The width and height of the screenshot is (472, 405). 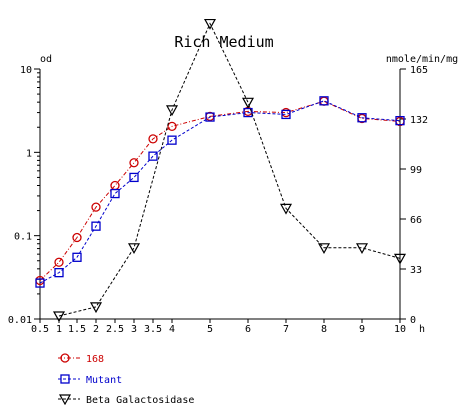 What do you see at coordinates (77, 329) in the screenshot?
I see `x-tick-label: 1.5` at bounding box center [77, 329].